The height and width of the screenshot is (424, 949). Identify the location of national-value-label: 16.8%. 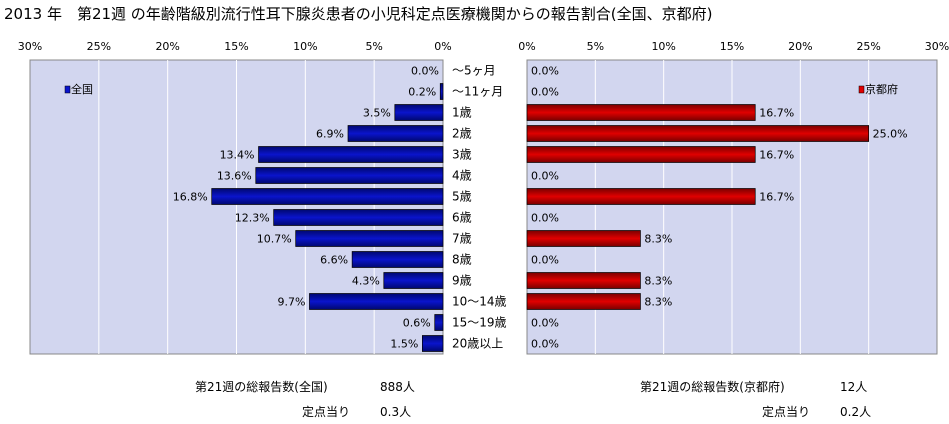
(190, 197).